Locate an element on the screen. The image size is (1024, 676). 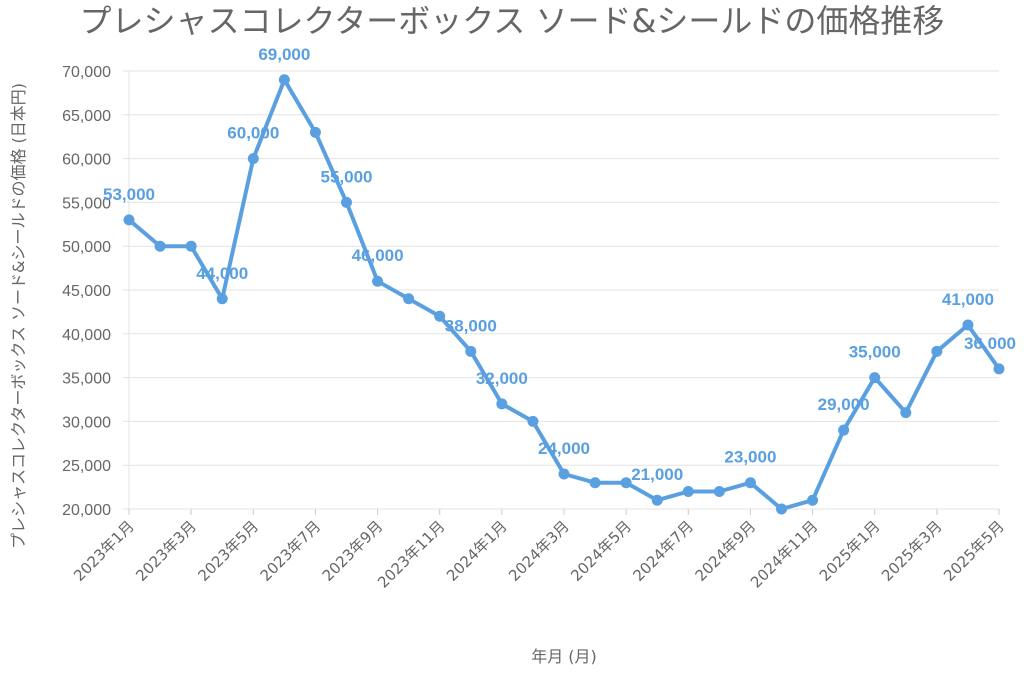
y-tick-label: 50,000 is located at coordinates (86, 247).